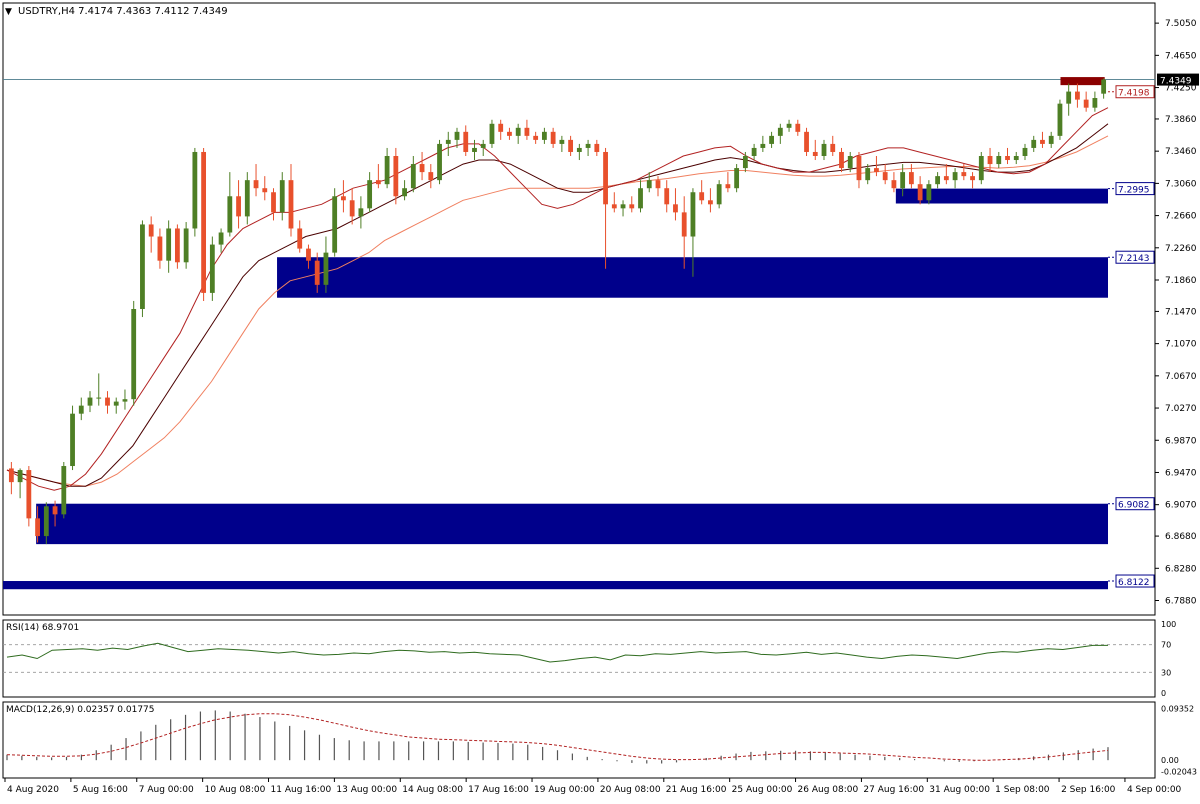 This screenshot has height=804, width=1200. I want to click on rsi-line, so click(557, 652).